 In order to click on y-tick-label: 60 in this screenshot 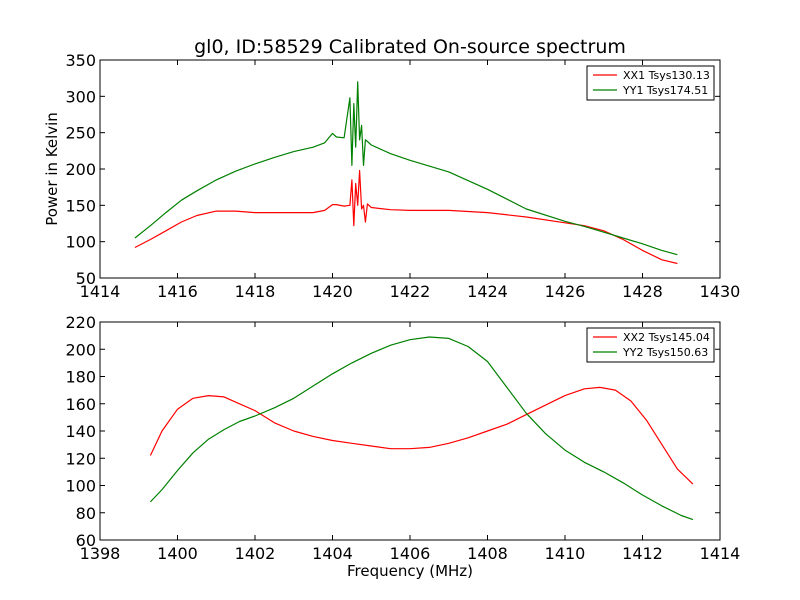, I will do `click(86, 540)`.